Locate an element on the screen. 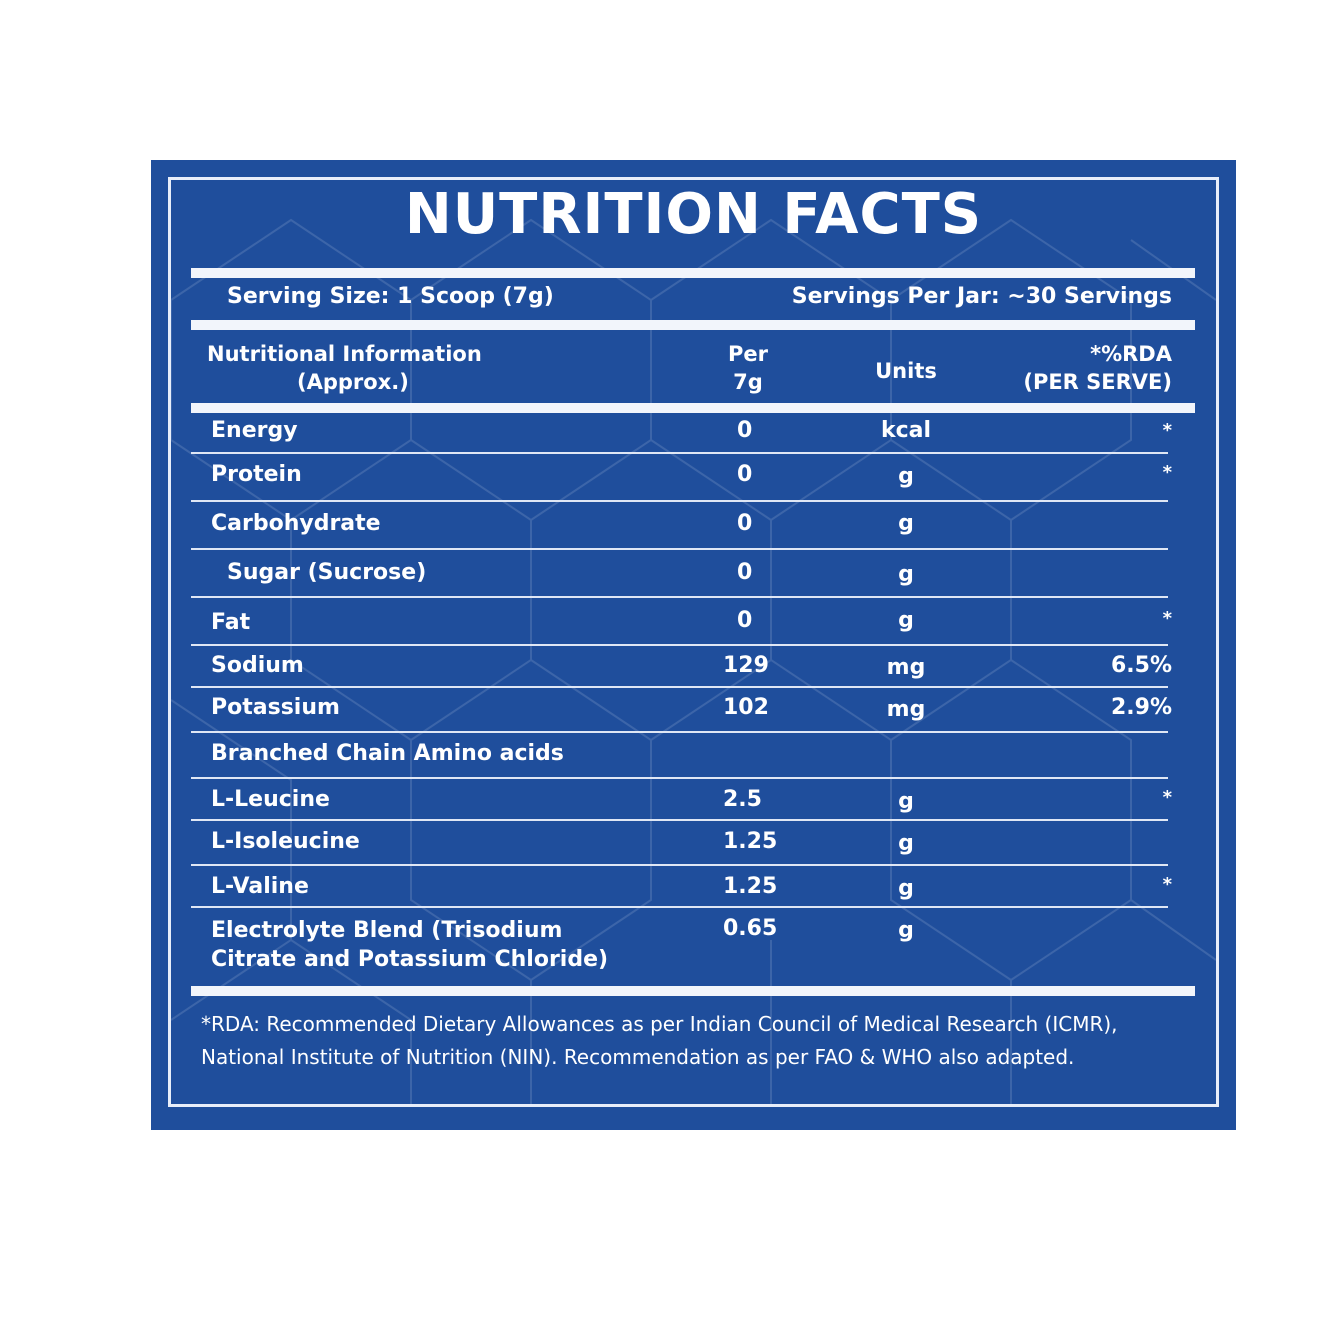 Image resolution: width=1340 pixels, height=1340 pixels. header-per-line2: 7g is located at coordinates (748, 382).